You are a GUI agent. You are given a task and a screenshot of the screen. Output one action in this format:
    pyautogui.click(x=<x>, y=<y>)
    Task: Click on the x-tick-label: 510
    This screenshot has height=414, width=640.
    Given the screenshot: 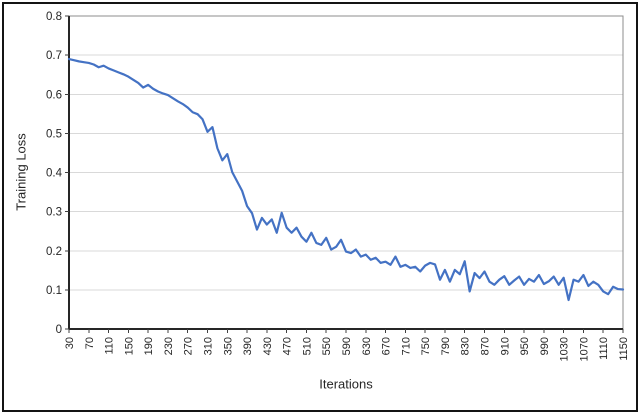 What is the action you would take?
    pyautogui.click(x=307, y=346)
    